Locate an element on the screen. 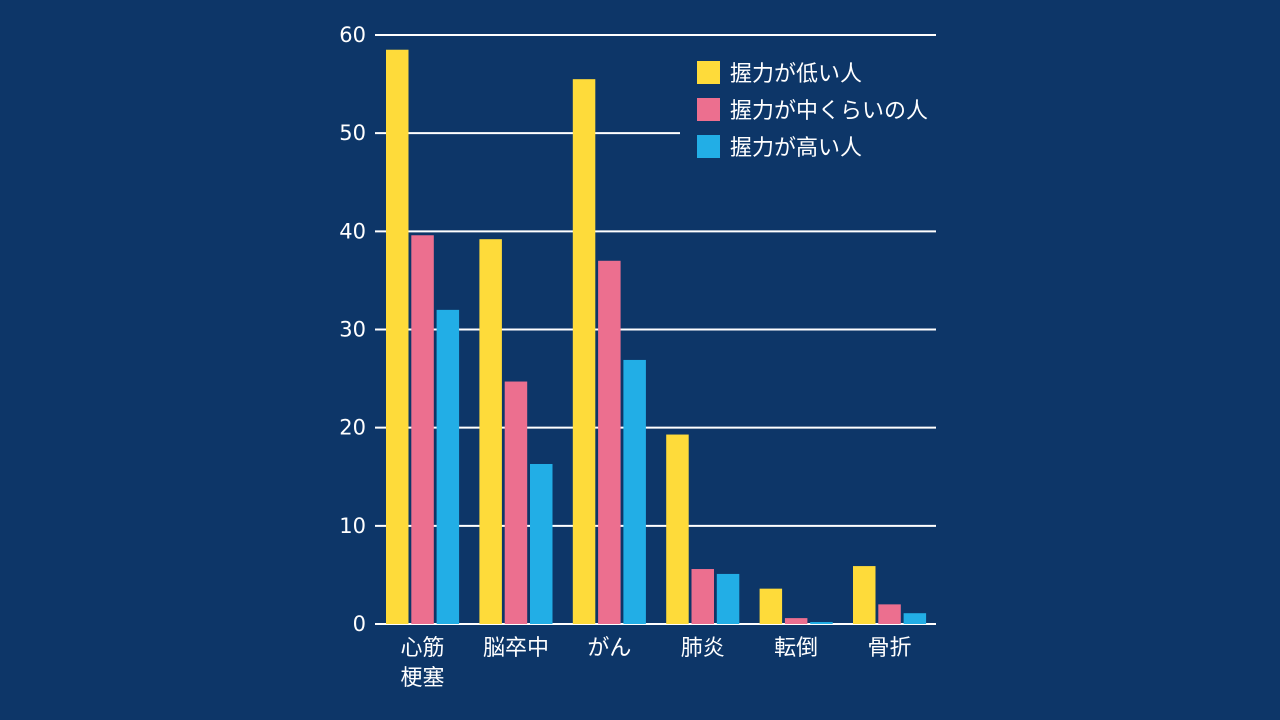  y-tick-label: 30 is located at coordinates (352, 330).